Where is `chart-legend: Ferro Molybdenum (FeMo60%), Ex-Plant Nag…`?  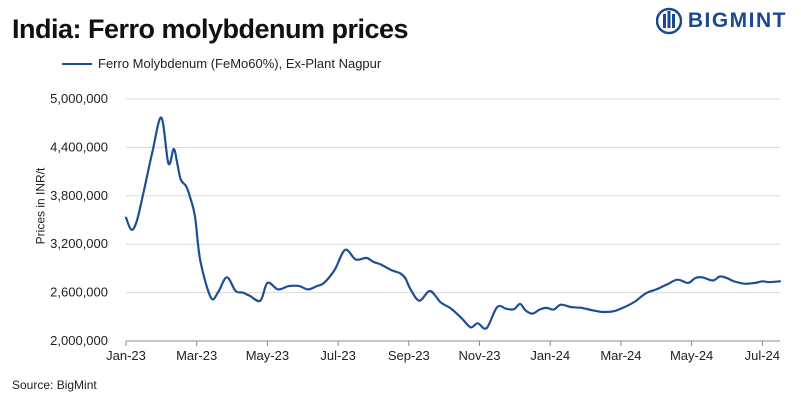 chart-legend: Ferro Molybdenum (FeMo60%), Ex-Plant Nag… is located at coordinates (221, 63).